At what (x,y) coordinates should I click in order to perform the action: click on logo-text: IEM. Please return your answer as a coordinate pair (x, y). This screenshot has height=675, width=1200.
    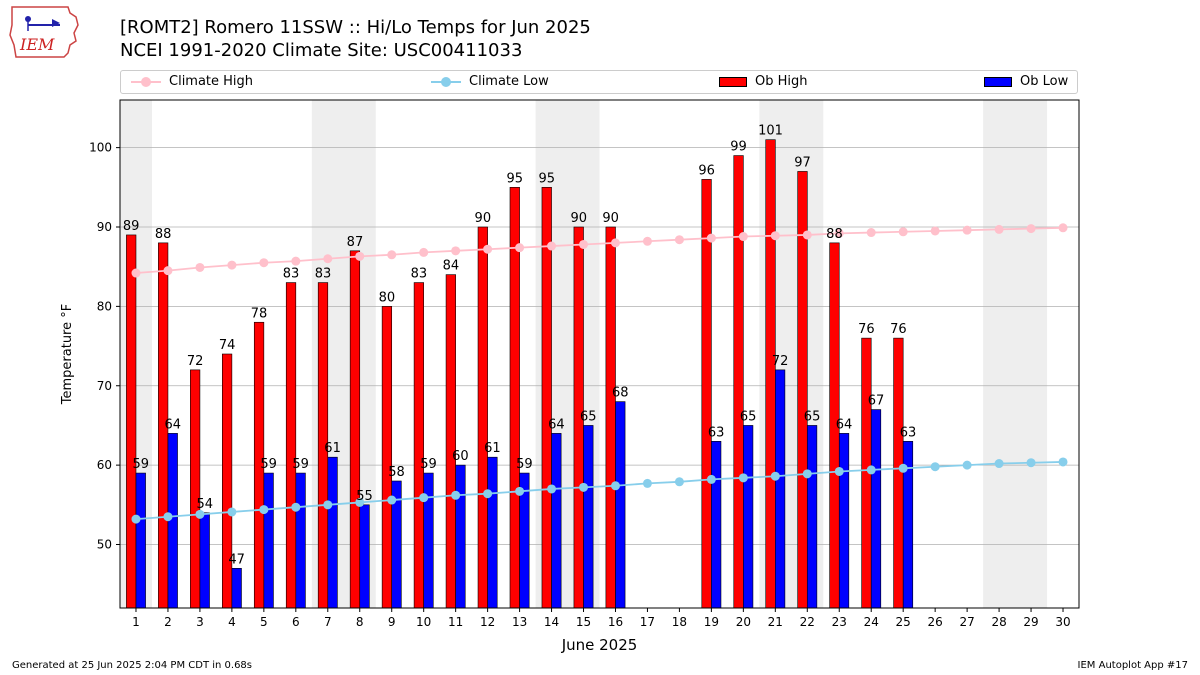
    Looking at the image, I should click on (37, 44).